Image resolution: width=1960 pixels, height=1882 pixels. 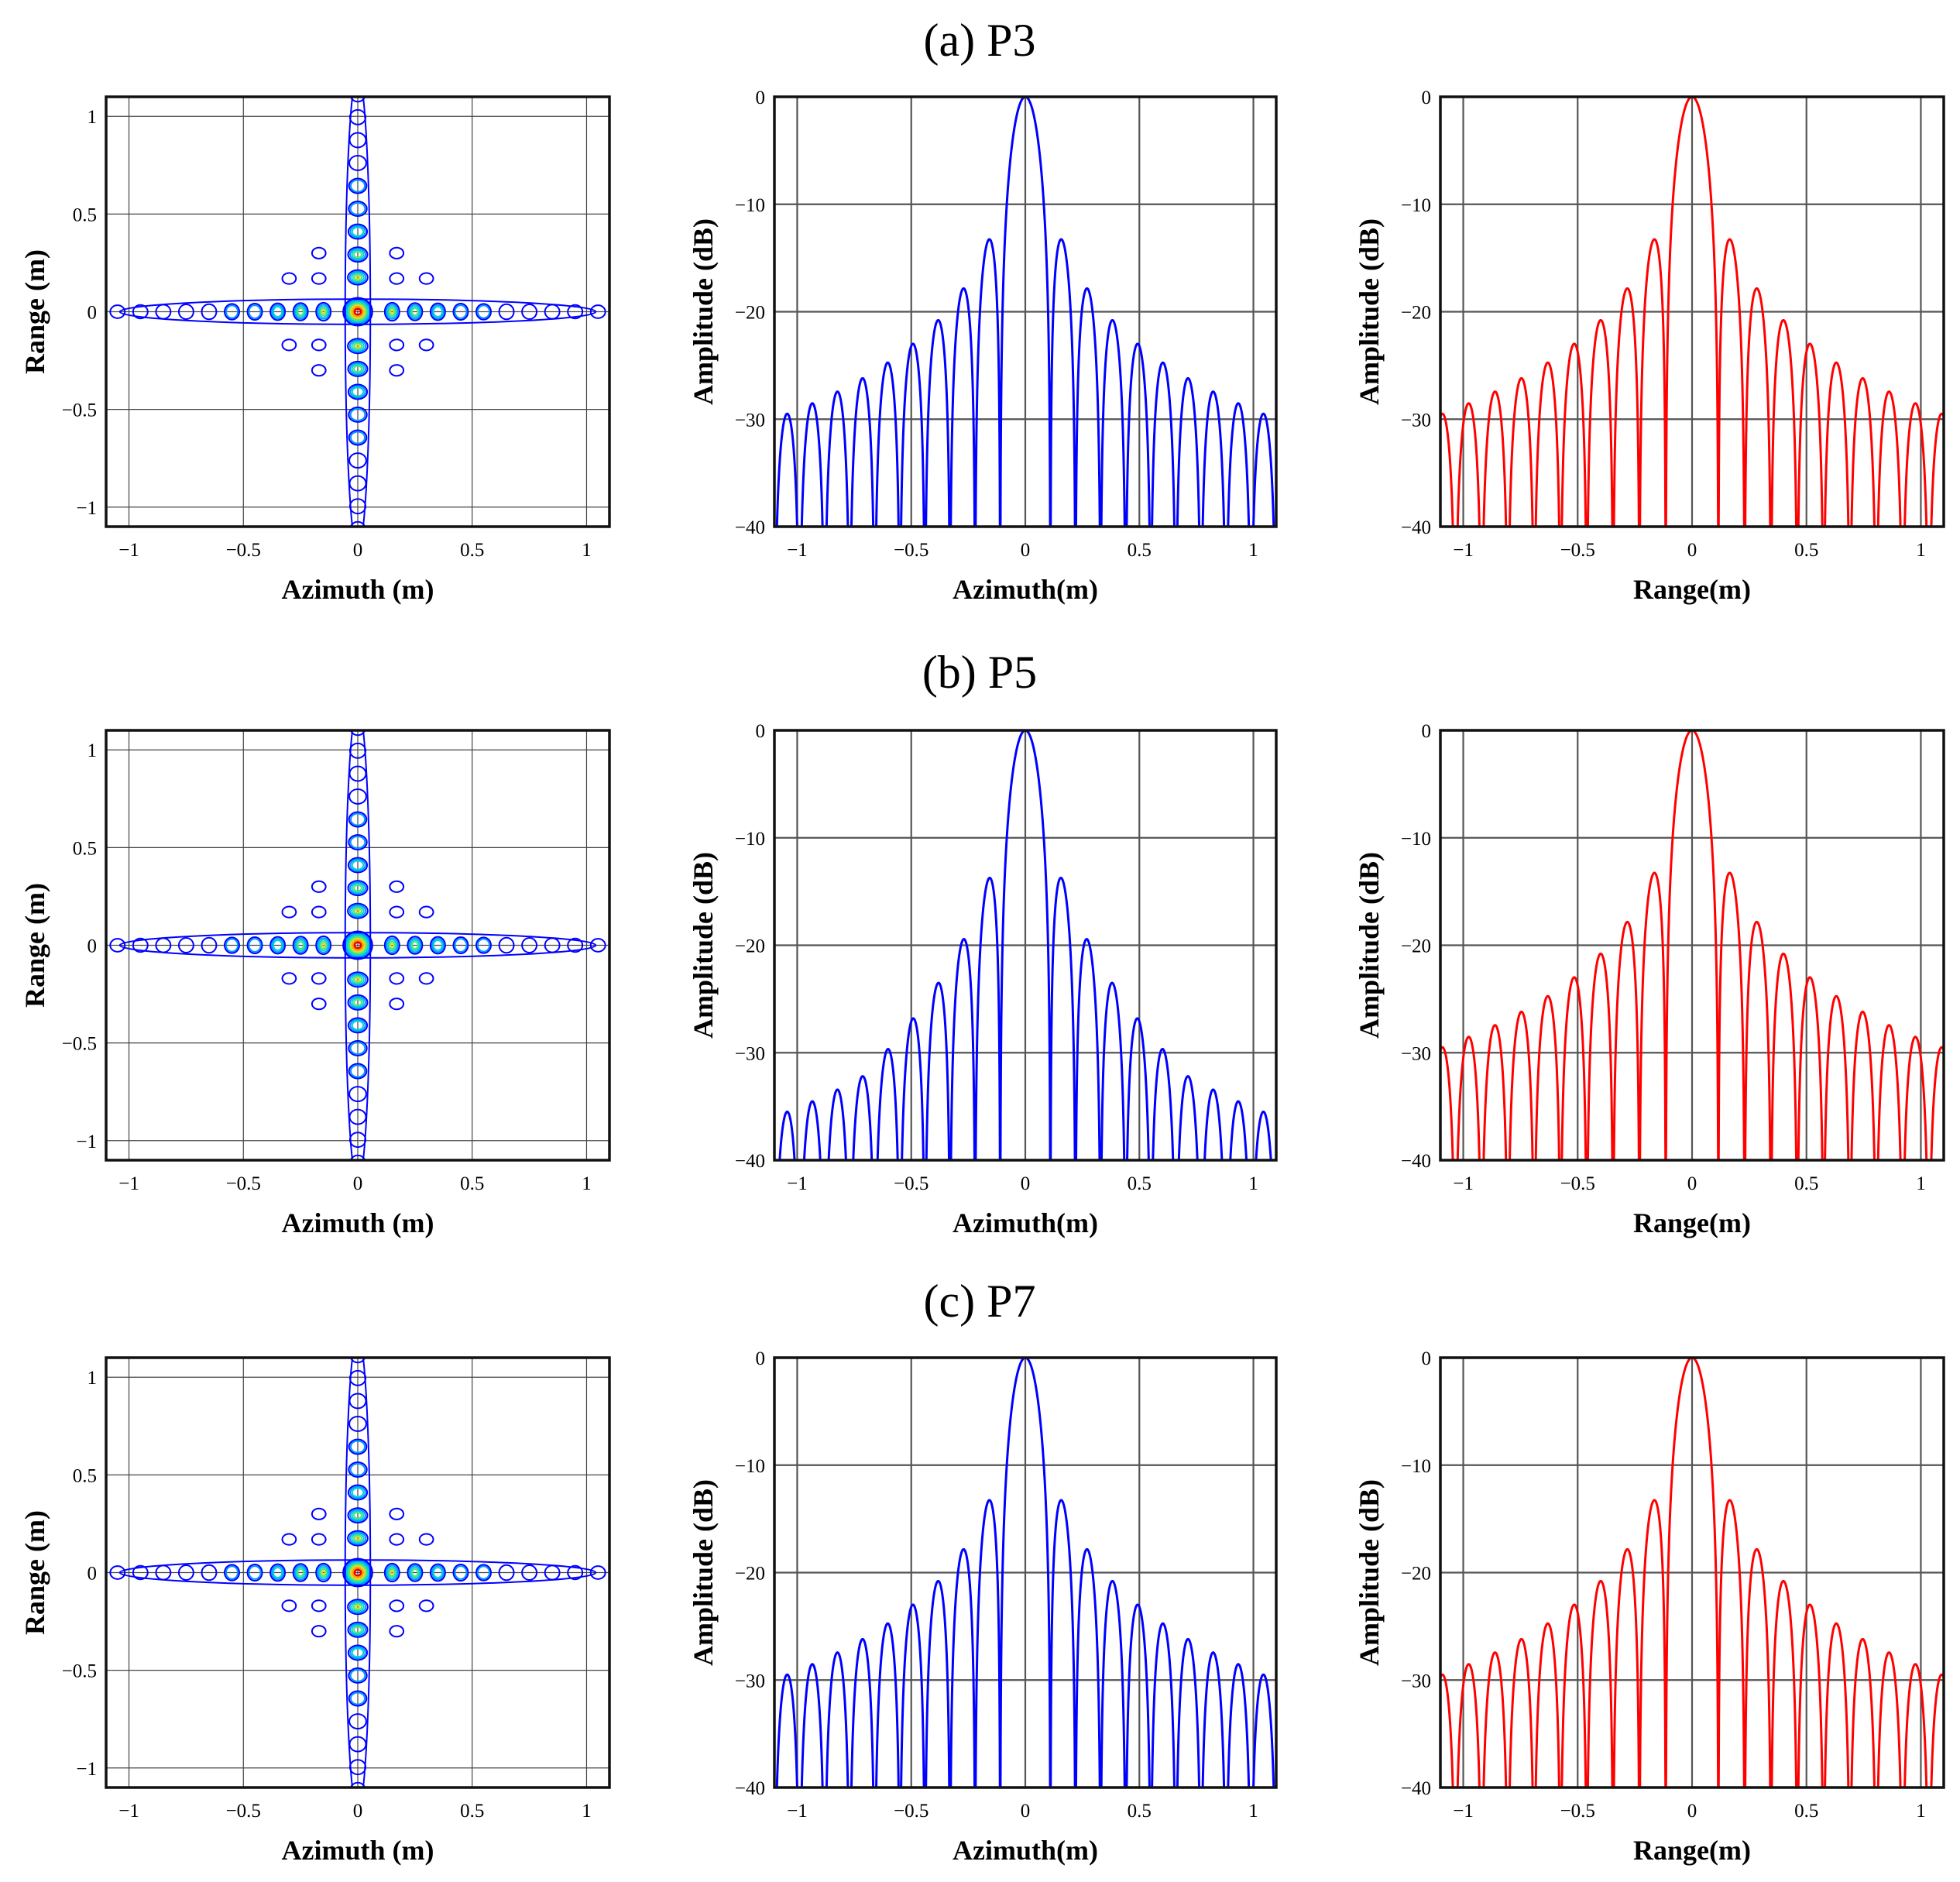 What do you see at coordinates (1416, 1574) in the screenshot?
I see `y-tick-label: −20` at bounding box center [1416, 1574].